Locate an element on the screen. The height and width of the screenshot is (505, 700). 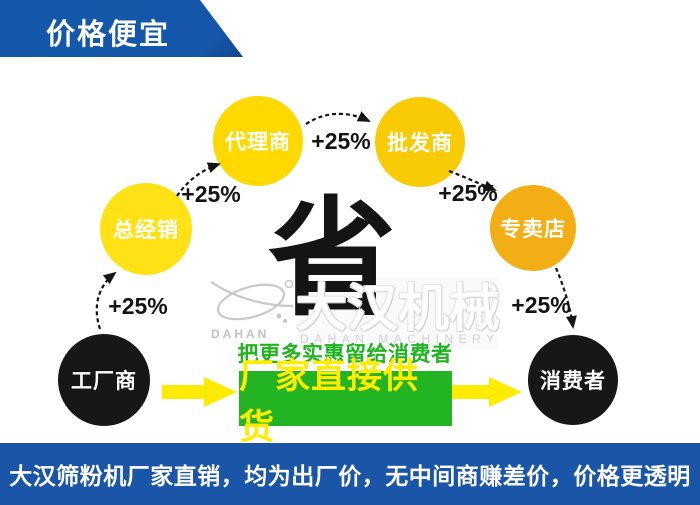
section-title-banner: 价格便宜 is located at coordinates (121, 28).